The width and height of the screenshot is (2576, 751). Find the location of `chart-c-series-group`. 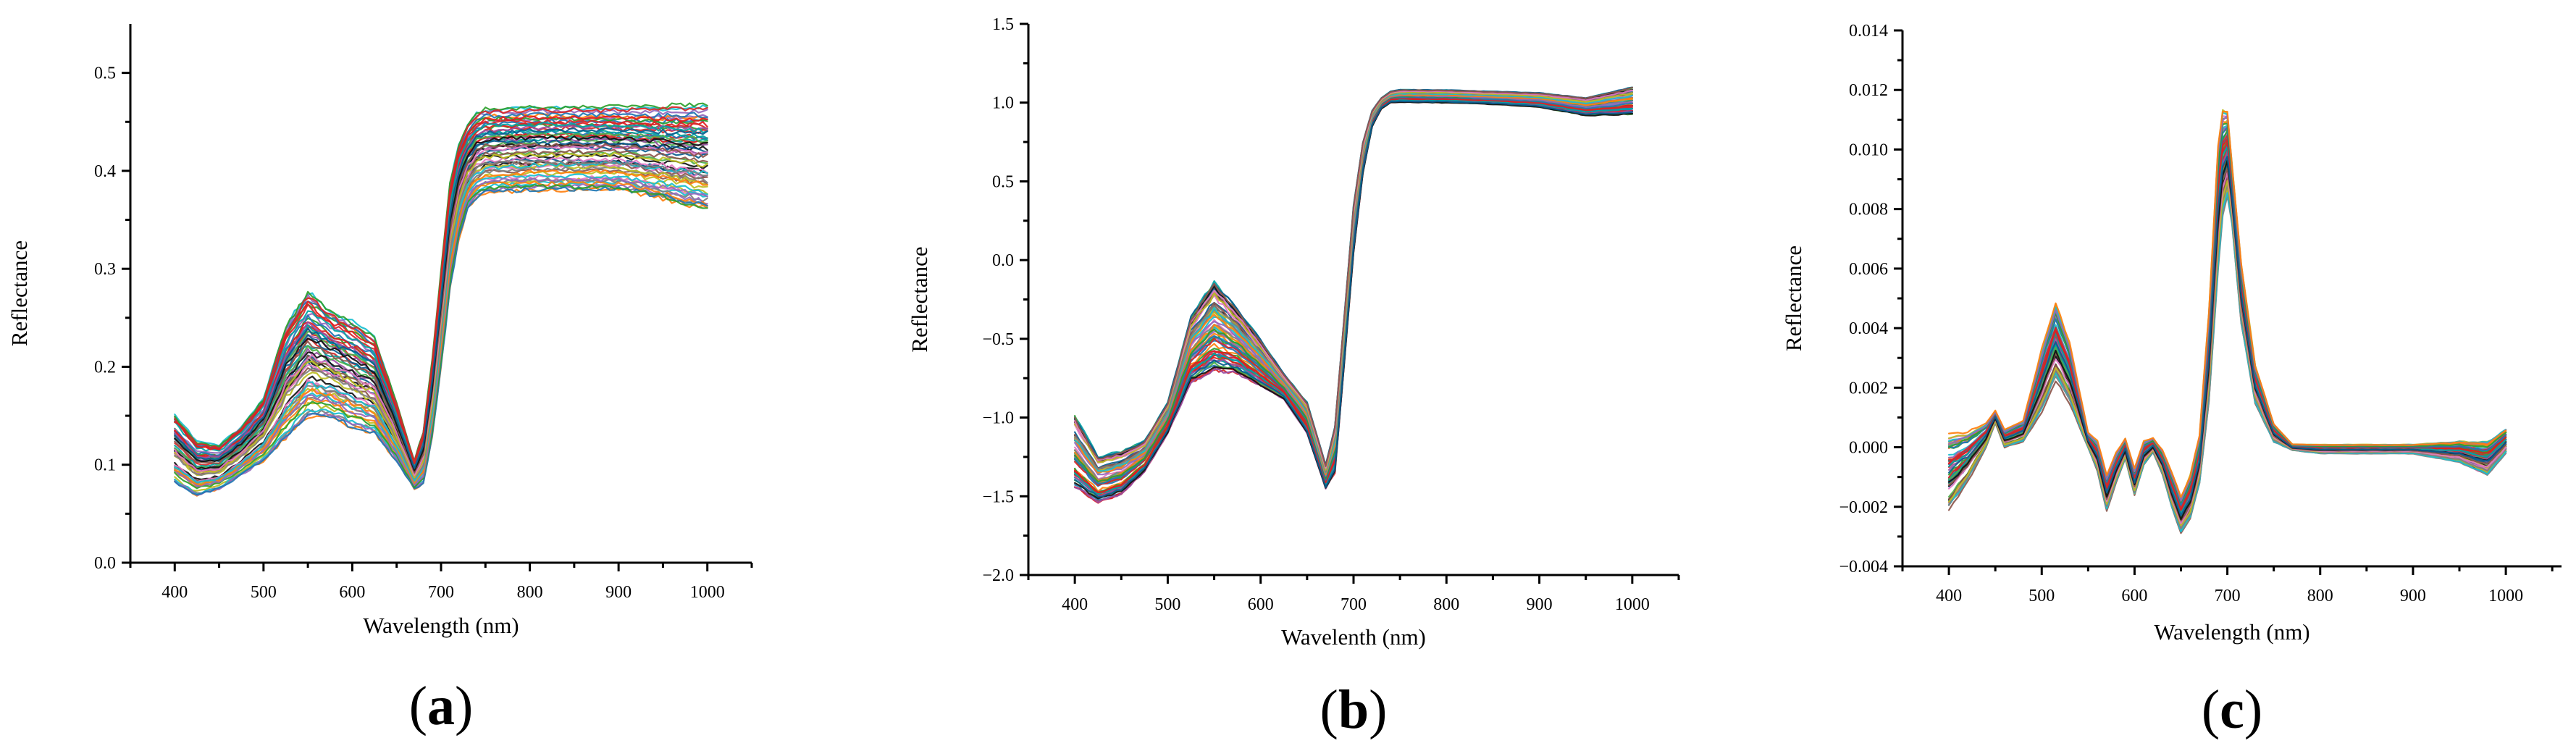

chart-c-series-group is located at coordinates (2227, 321).